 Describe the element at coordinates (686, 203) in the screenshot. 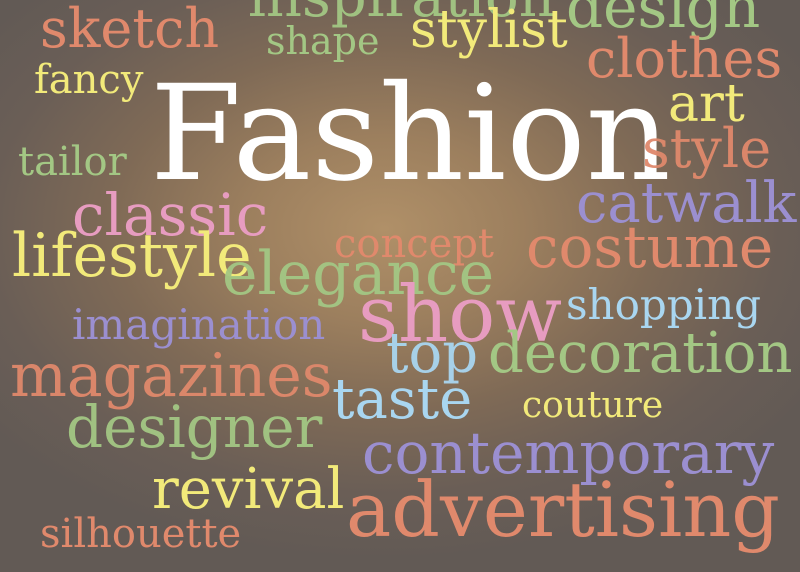

I see `word-catwalk: catwalk` at that location.